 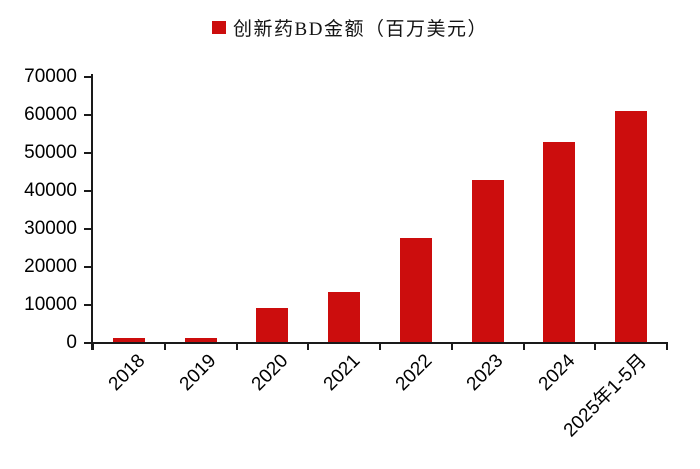 I want to click on y-tick-label: 60000, so click(x=50, y=114).